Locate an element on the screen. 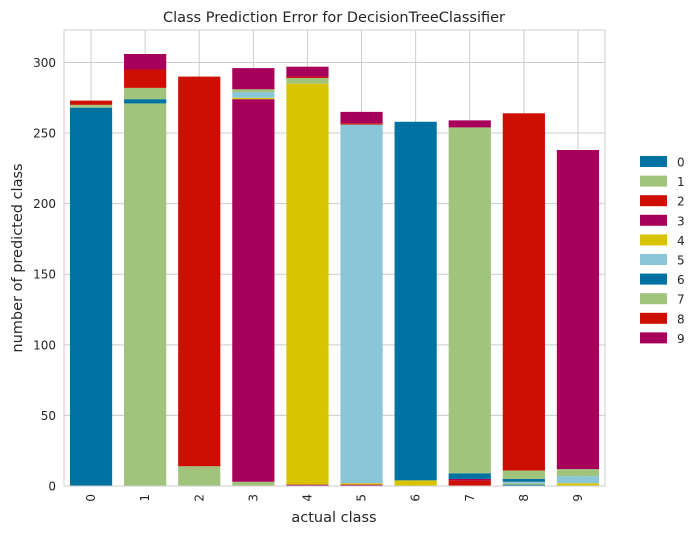 The height and width of the screenshot is (538, 700). y-tick-label: 200 is located at coordinates (44, 204).